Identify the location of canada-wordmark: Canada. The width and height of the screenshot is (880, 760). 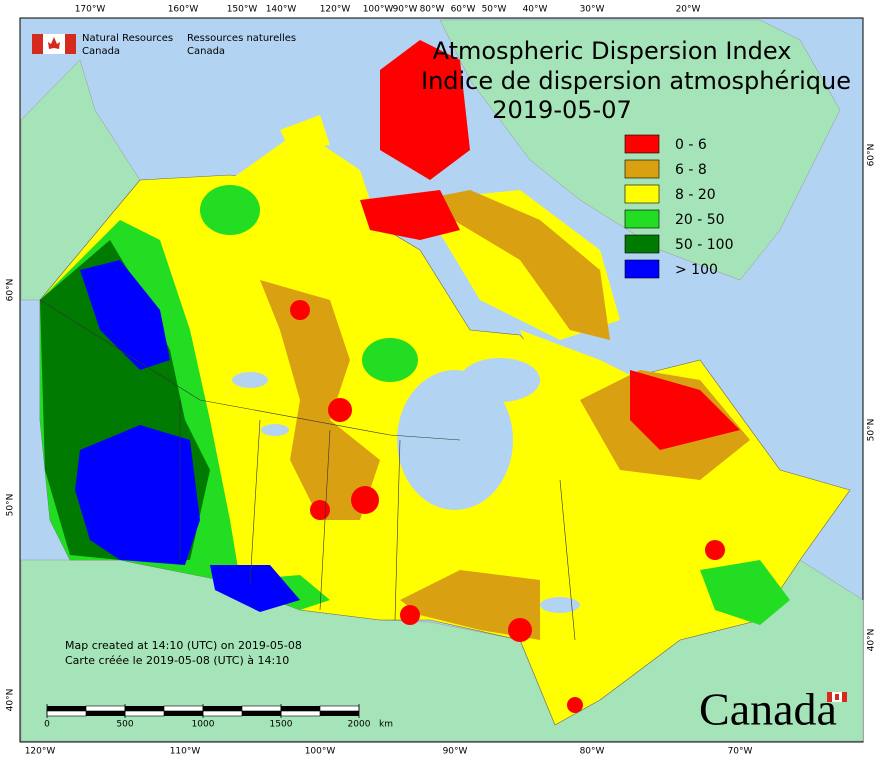
(768, 709).